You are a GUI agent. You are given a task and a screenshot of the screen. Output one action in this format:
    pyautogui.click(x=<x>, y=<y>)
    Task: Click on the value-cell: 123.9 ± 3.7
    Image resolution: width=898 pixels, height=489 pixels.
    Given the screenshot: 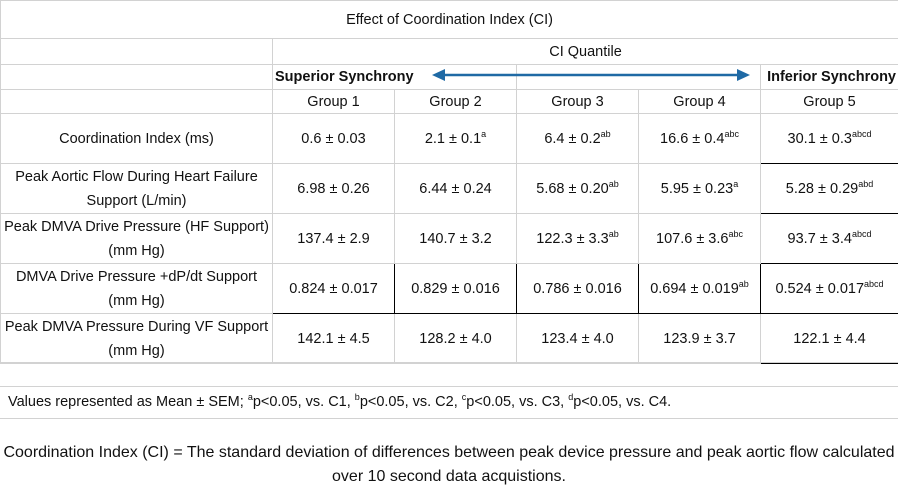 What is the action you would take?
    pyautogui.click(x=700, y=339)
    